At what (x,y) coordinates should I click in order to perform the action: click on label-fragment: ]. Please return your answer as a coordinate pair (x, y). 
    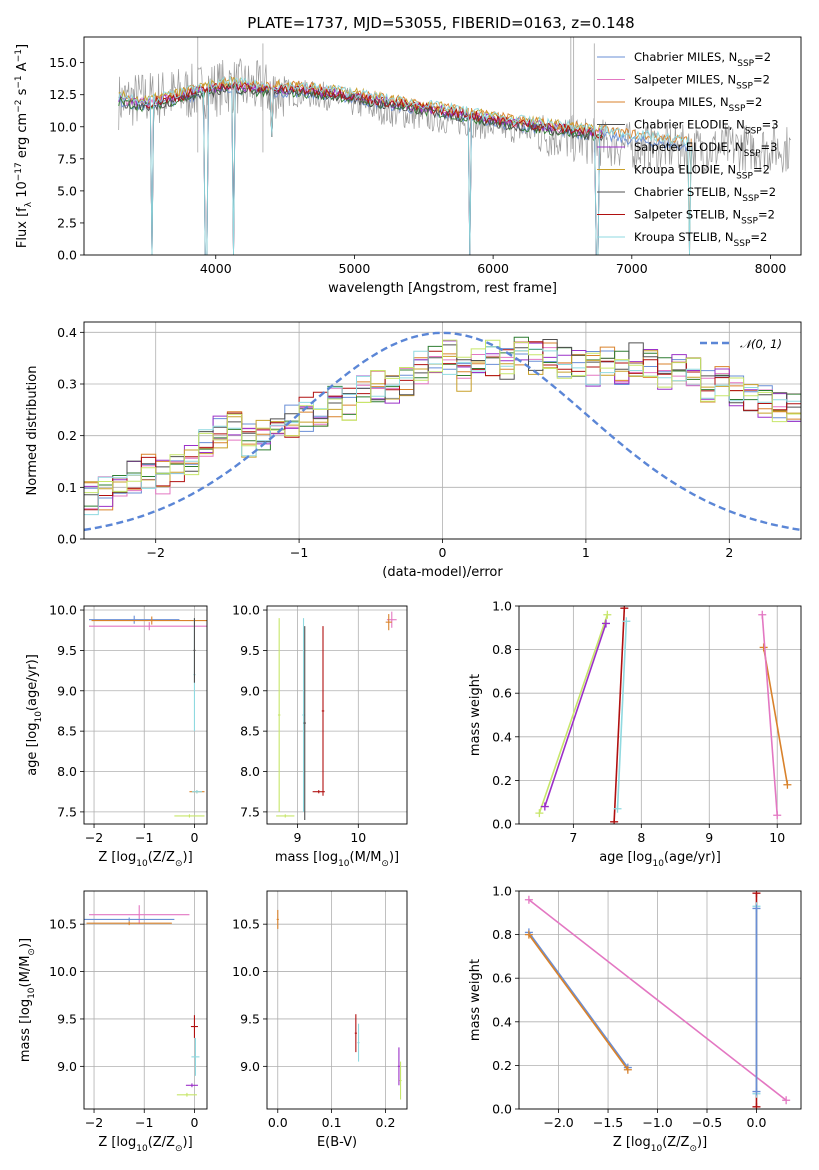
    Looking at the image, I should click on (22, 46).